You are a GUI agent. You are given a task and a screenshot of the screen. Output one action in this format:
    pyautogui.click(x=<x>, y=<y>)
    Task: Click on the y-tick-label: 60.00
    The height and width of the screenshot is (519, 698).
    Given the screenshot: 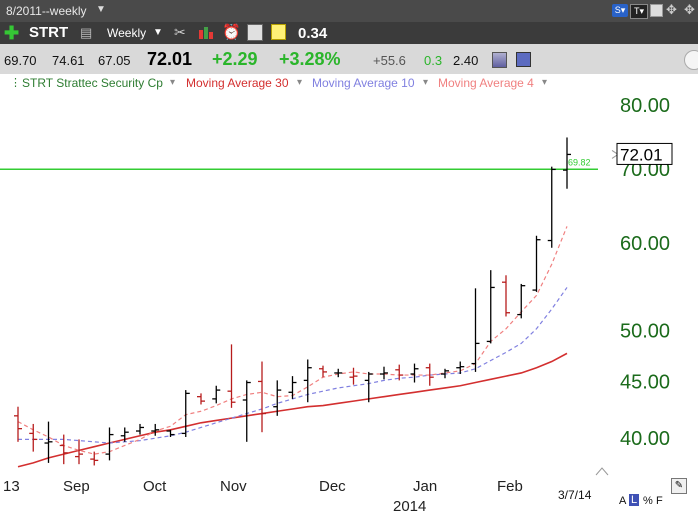 What is the action you would take?
    pyautogui.click(x=645, y=244)
    